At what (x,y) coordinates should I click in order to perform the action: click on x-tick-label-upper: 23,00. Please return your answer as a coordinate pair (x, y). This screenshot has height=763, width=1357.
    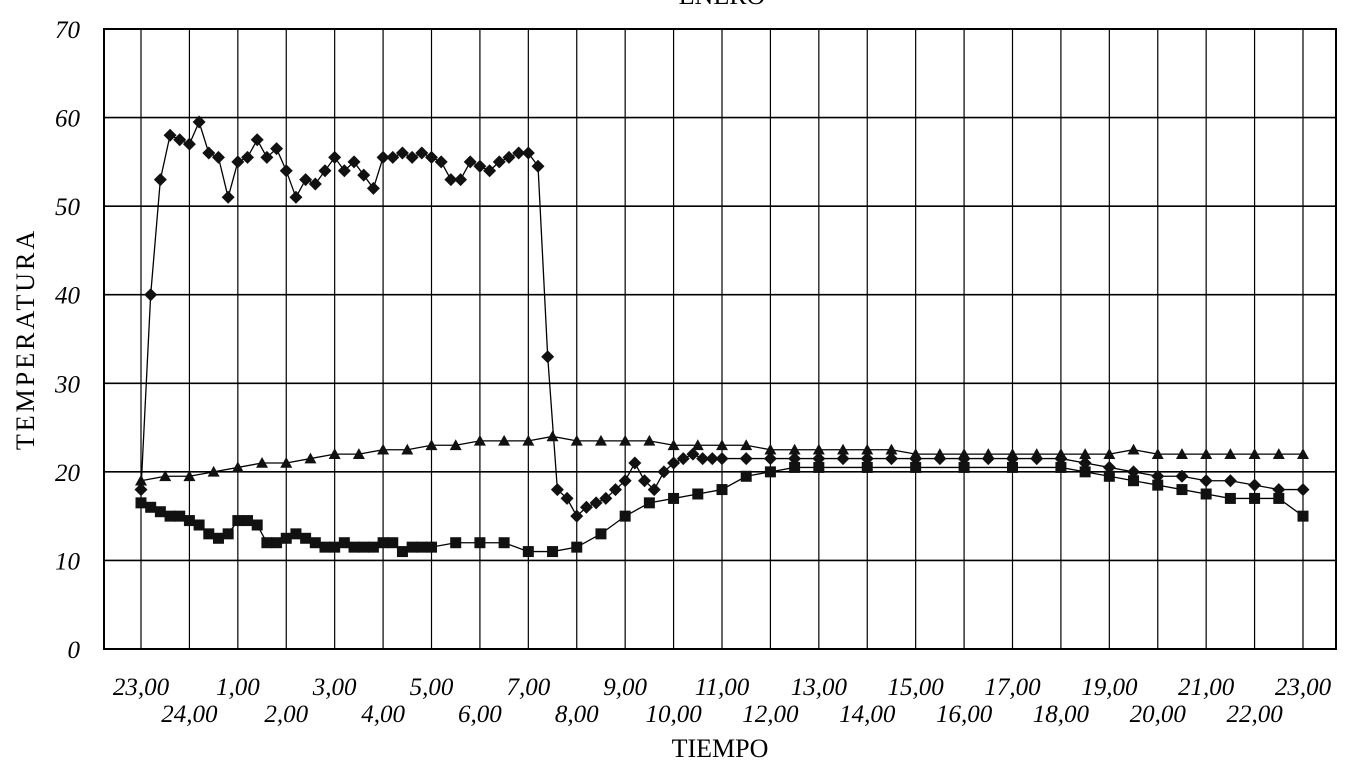
    Looking at the image, I should click on (141, 687).